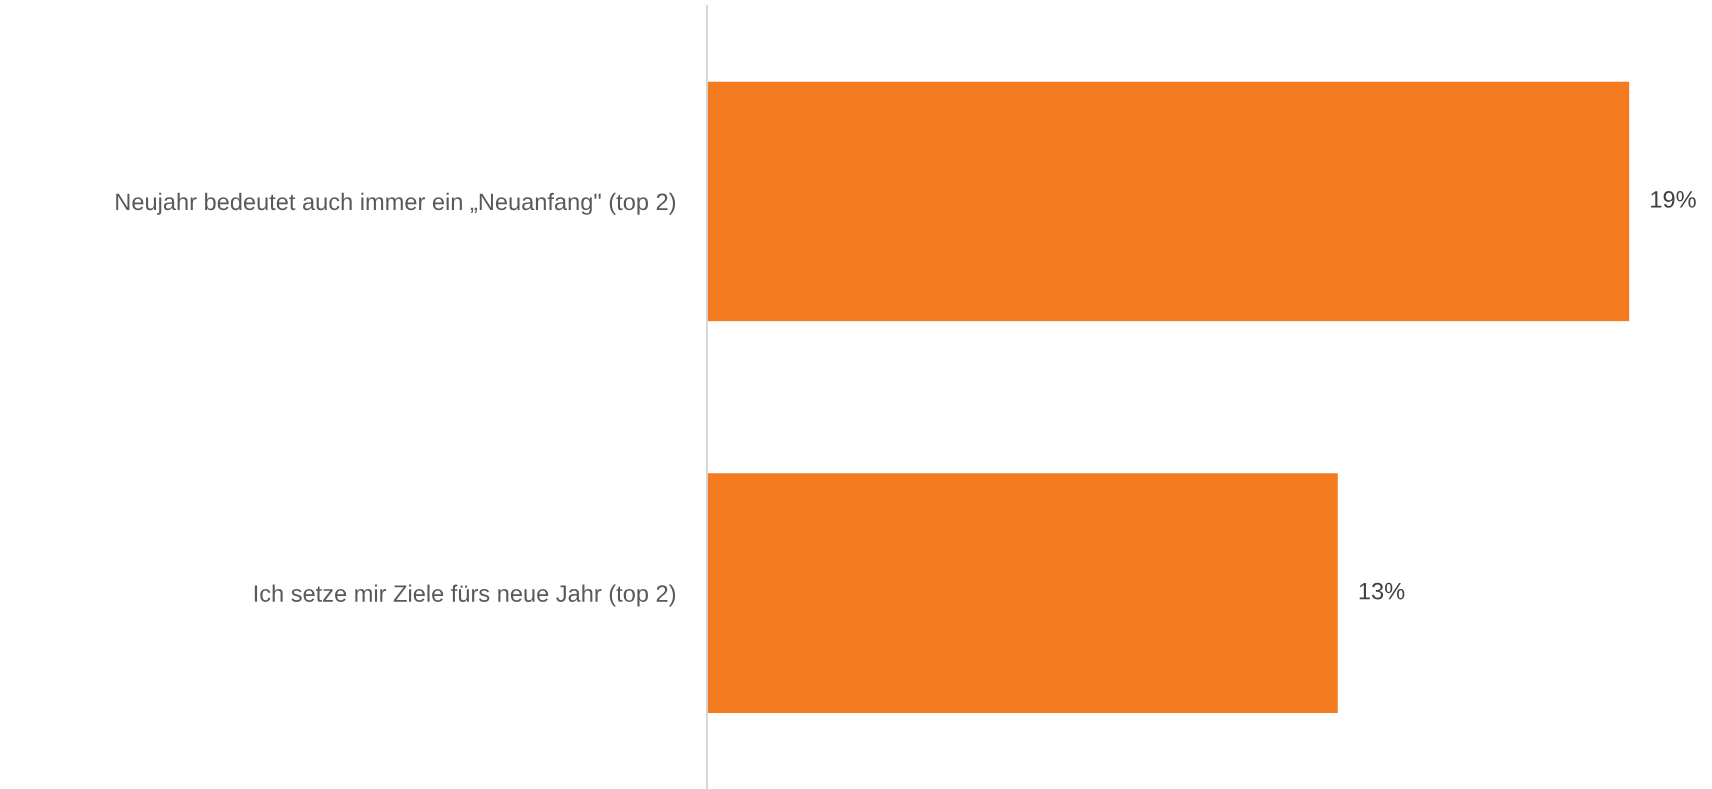  Describe the element at coordinates (465, 595) in the screenshot. I see `y-tick-label: Ich setze mir Ziele fürs neue Jahr (top 2)` at that location.